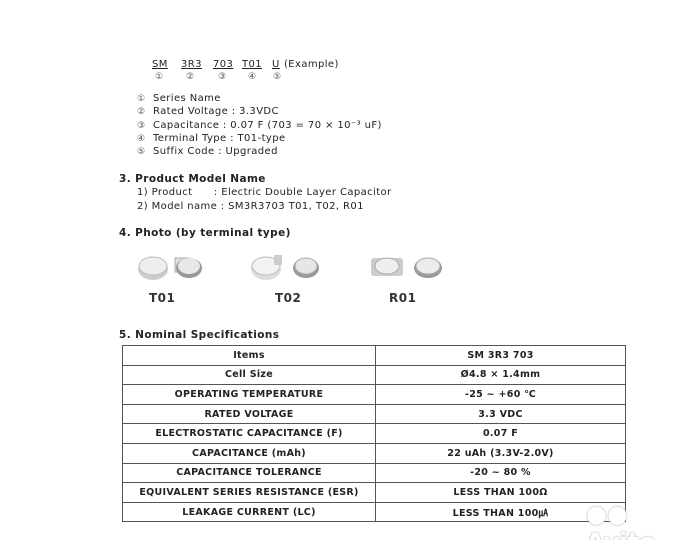 The width and height of the screenshot is (695, 540). What do you see at coordinates (199, 335) in the screenshot?
I see `section5-title: 5. Nominal Specifications` at bounding box center [199, 335].